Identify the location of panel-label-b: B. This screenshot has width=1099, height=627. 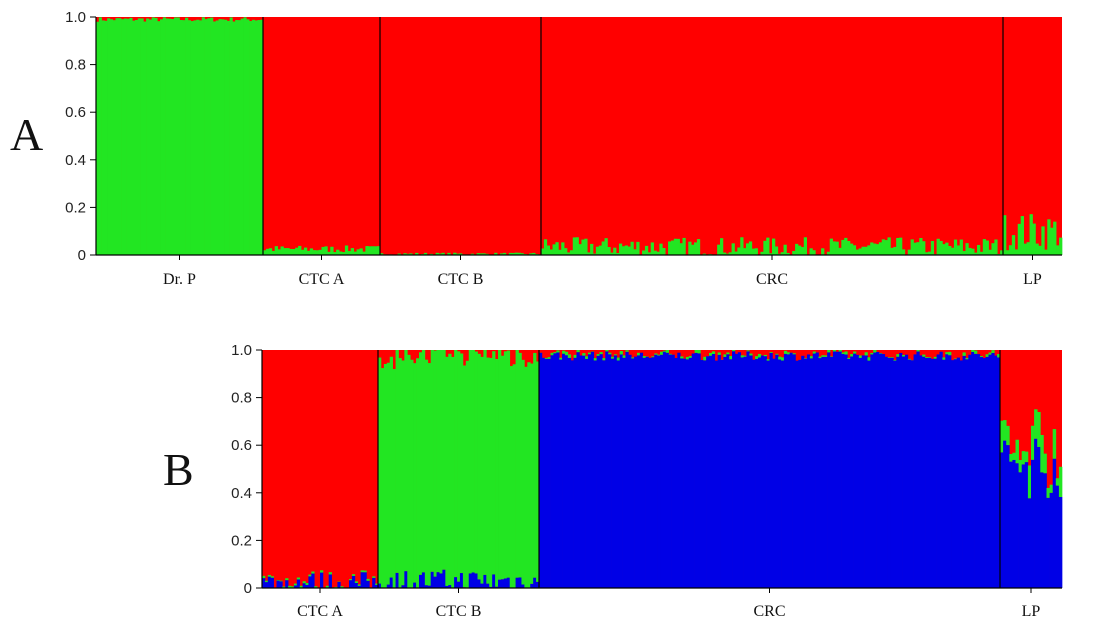
(178, 469).